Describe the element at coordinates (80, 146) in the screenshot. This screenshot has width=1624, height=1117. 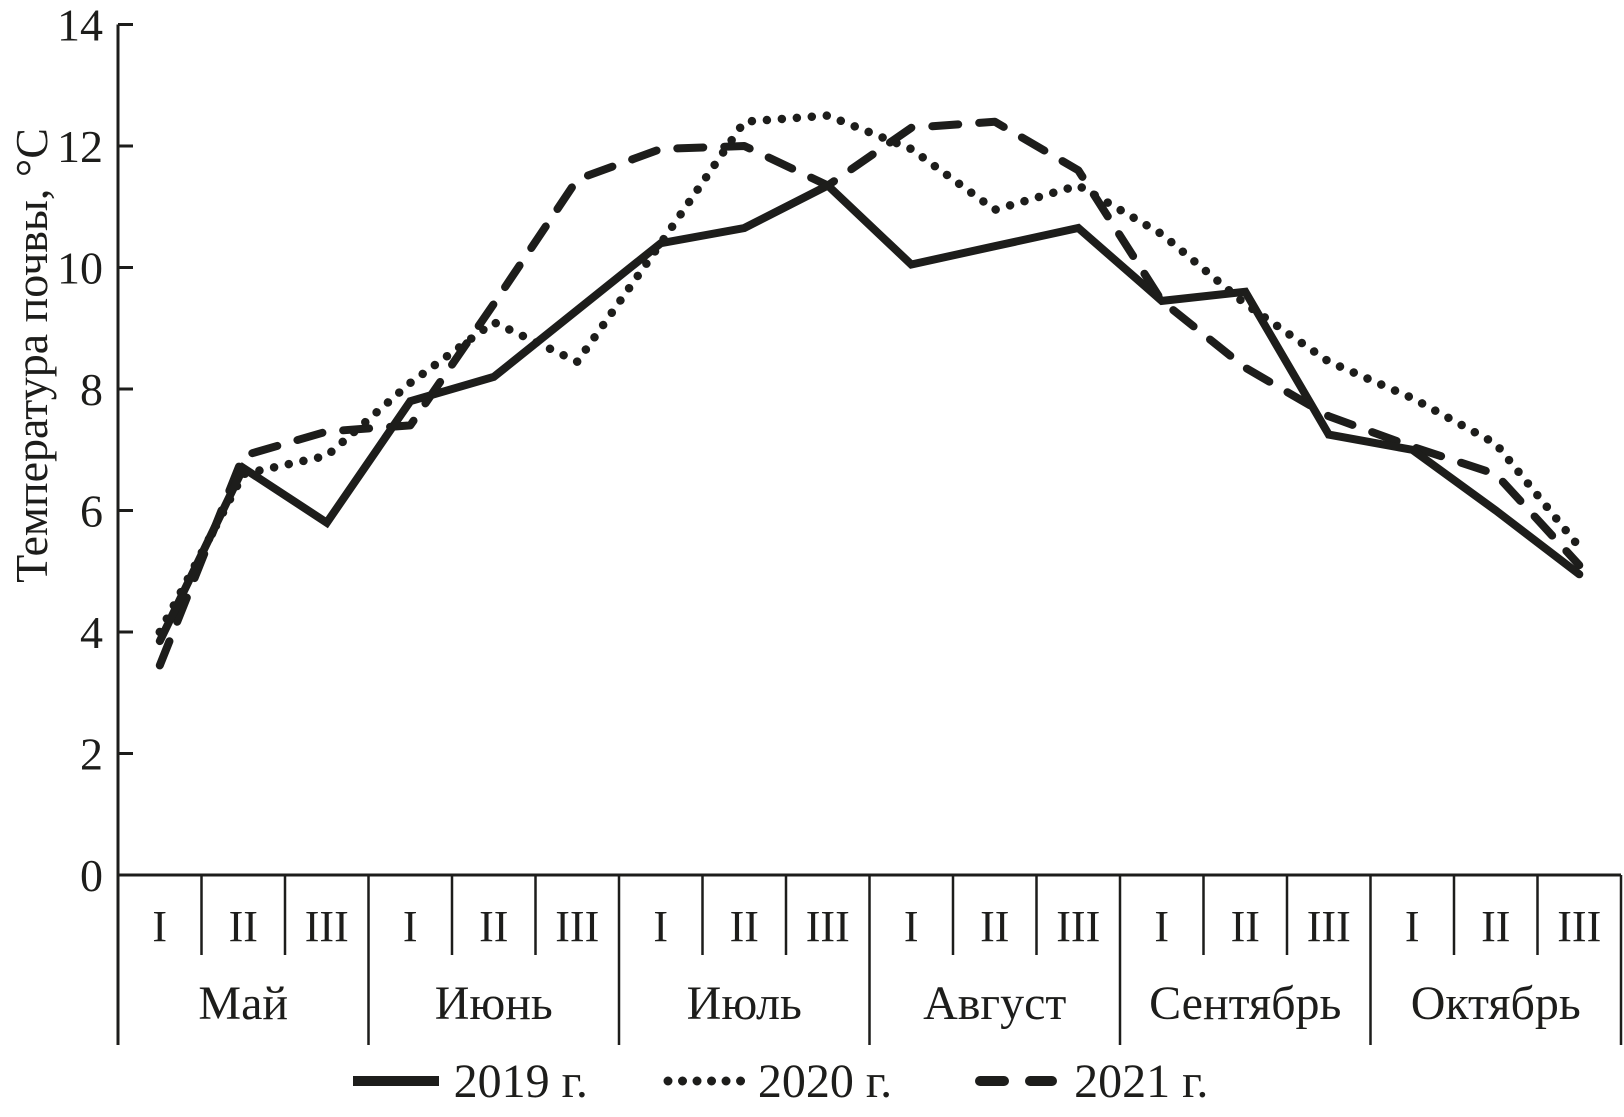
I see `y-tick-label: 12` at that location.